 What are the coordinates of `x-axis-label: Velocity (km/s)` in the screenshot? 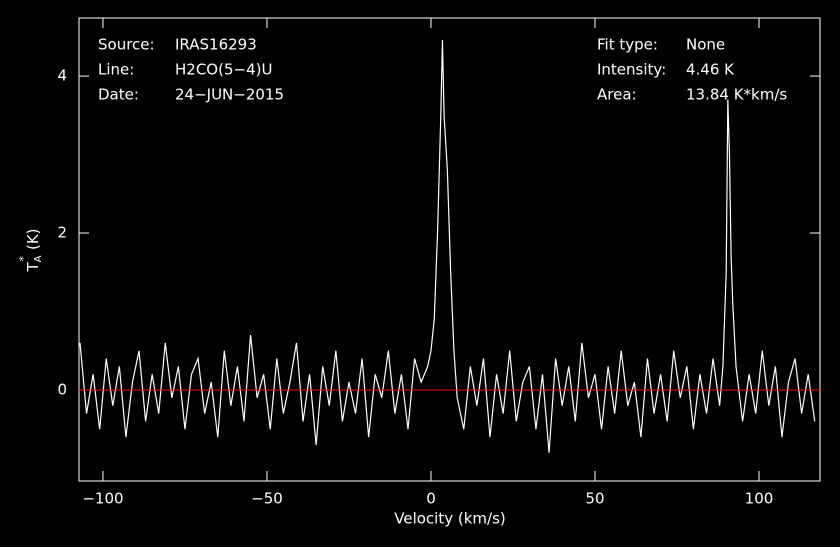 It's located at (449, 519).